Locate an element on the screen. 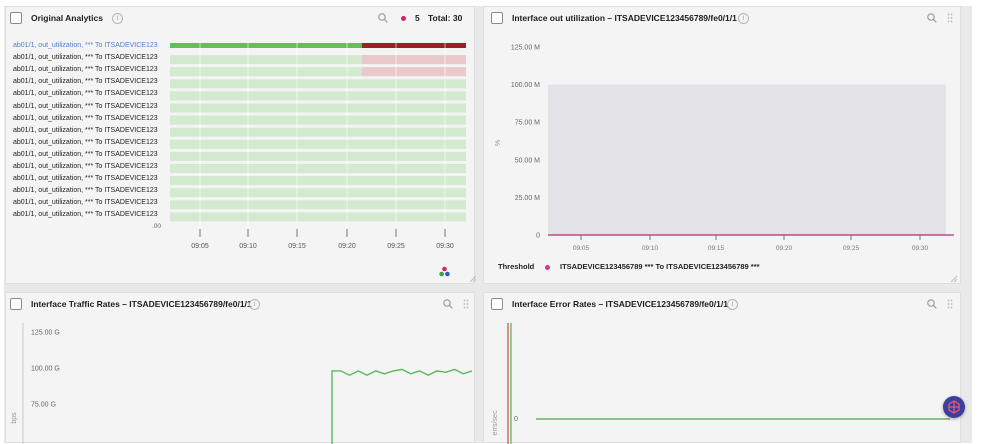 The height and width of the screenshot is (444, 984). analytics-axis-small-label: .00 is located at coordinates (157, 226).